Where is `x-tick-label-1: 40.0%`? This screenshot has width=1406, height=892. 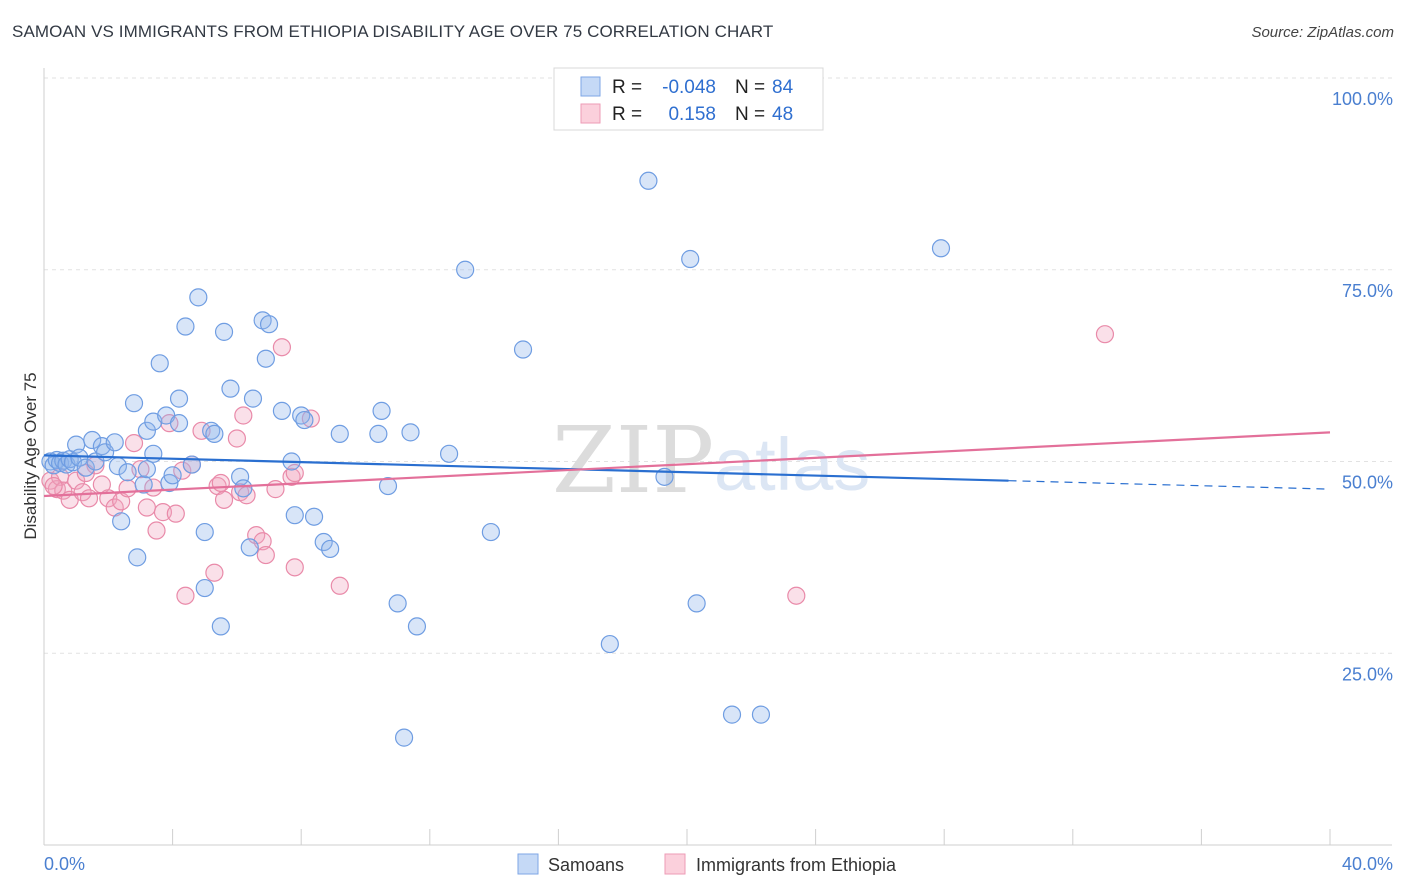 x-tick-label-1: 40.0% is located at coordinates (1367, 864).